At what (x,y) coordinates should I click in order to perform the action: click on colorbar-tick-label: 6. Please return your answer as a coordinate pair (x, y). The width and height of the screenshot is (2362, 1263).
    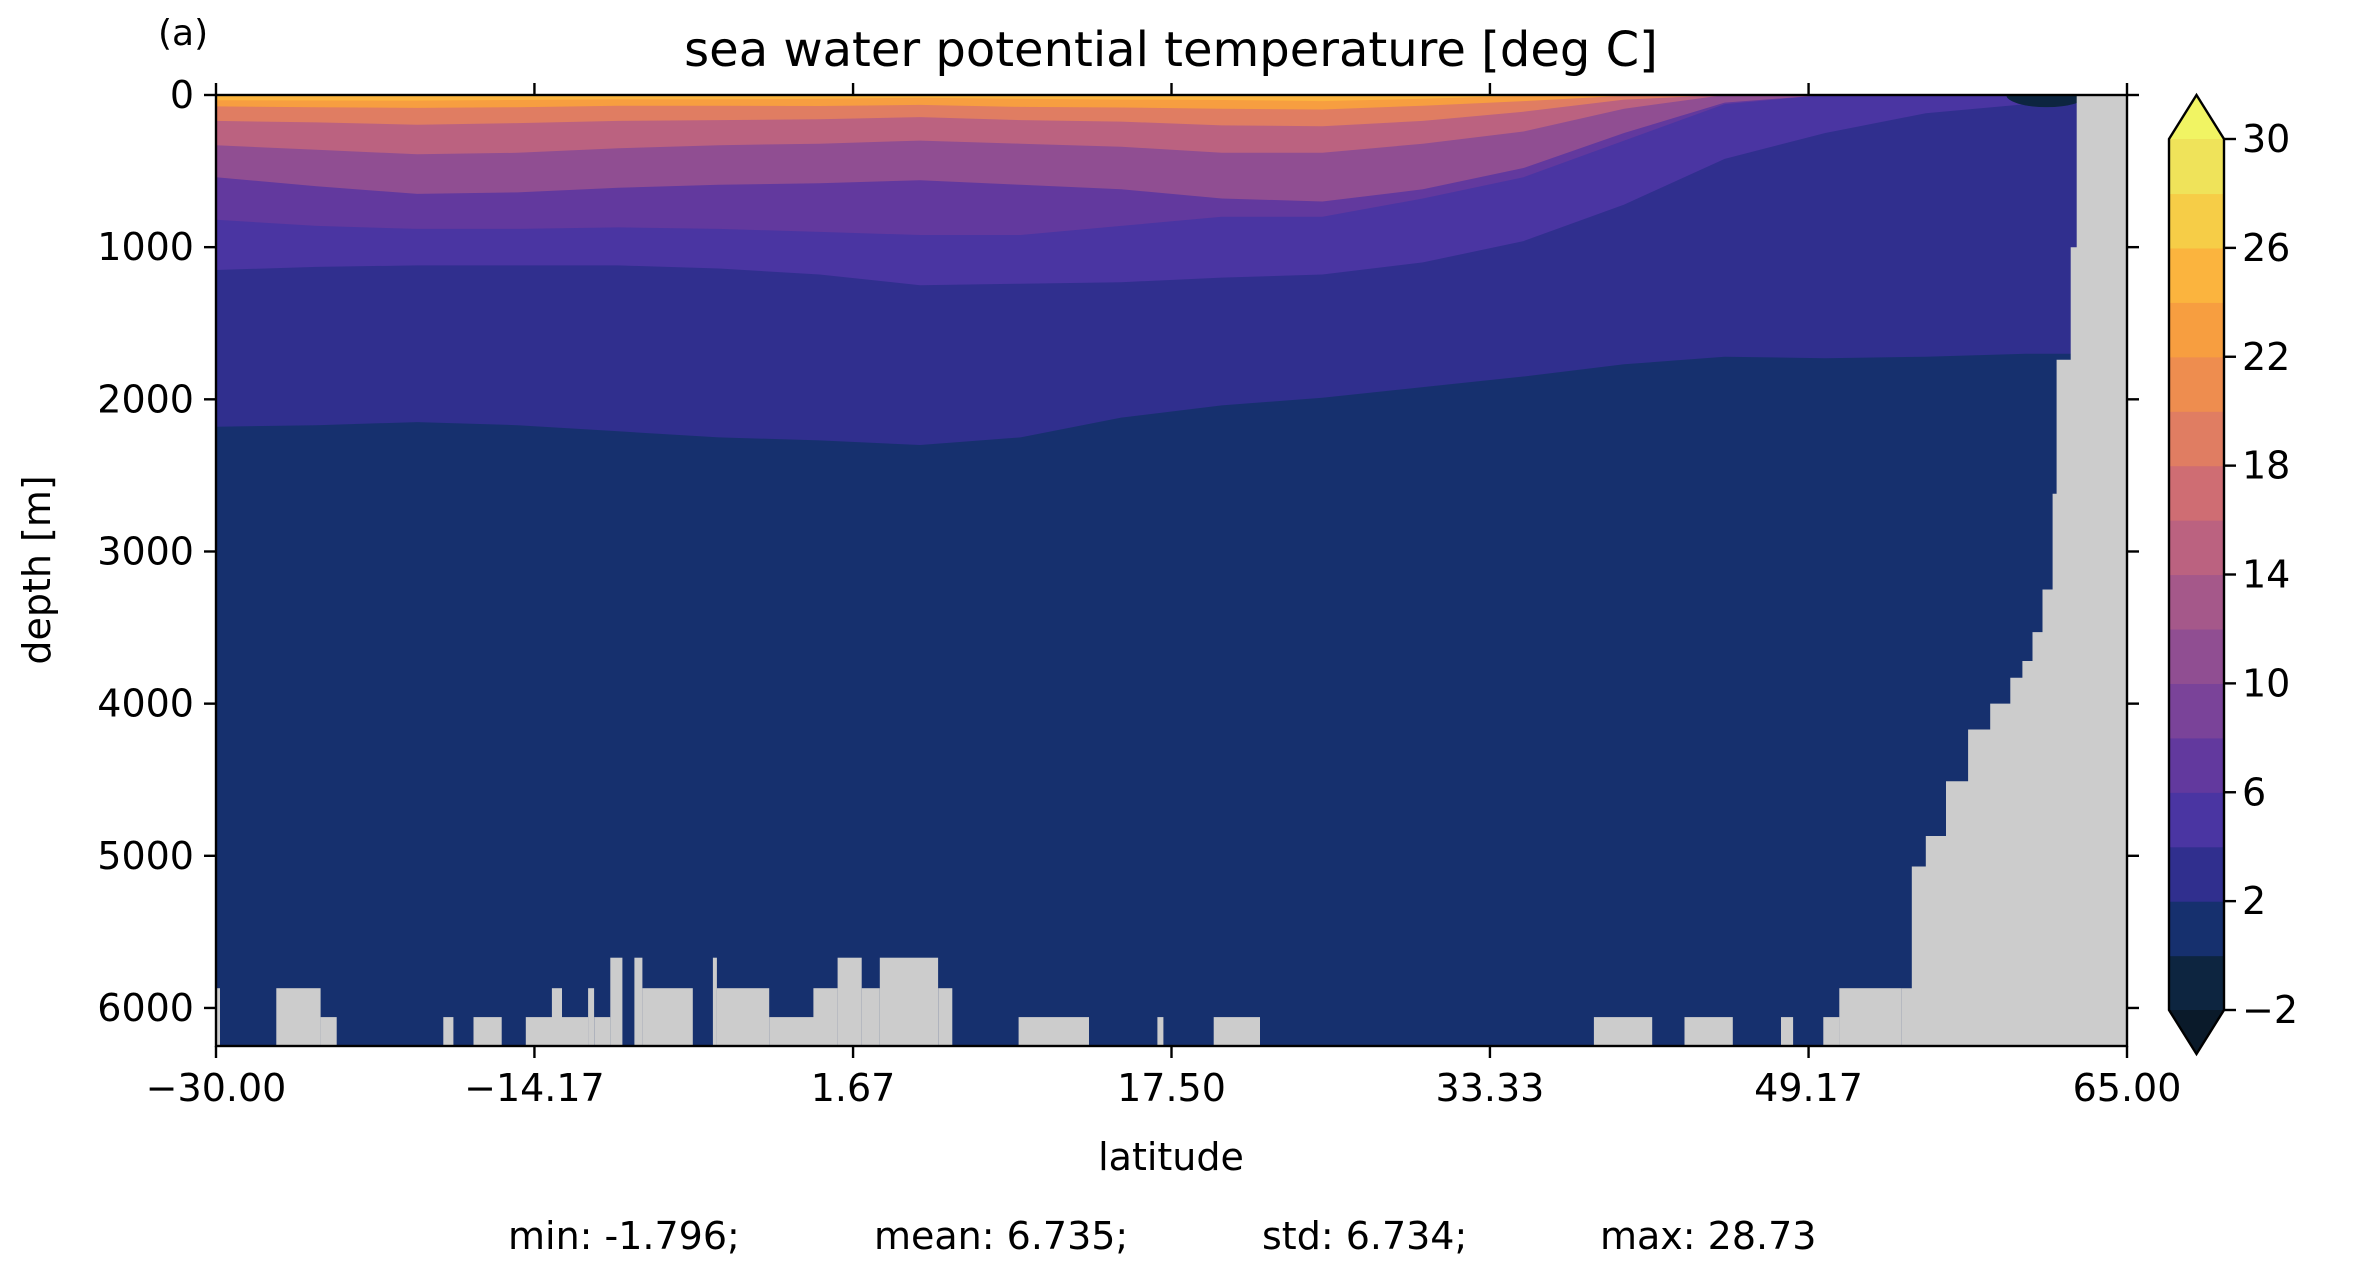
    Looking at the image, I should click on (2254, 792).